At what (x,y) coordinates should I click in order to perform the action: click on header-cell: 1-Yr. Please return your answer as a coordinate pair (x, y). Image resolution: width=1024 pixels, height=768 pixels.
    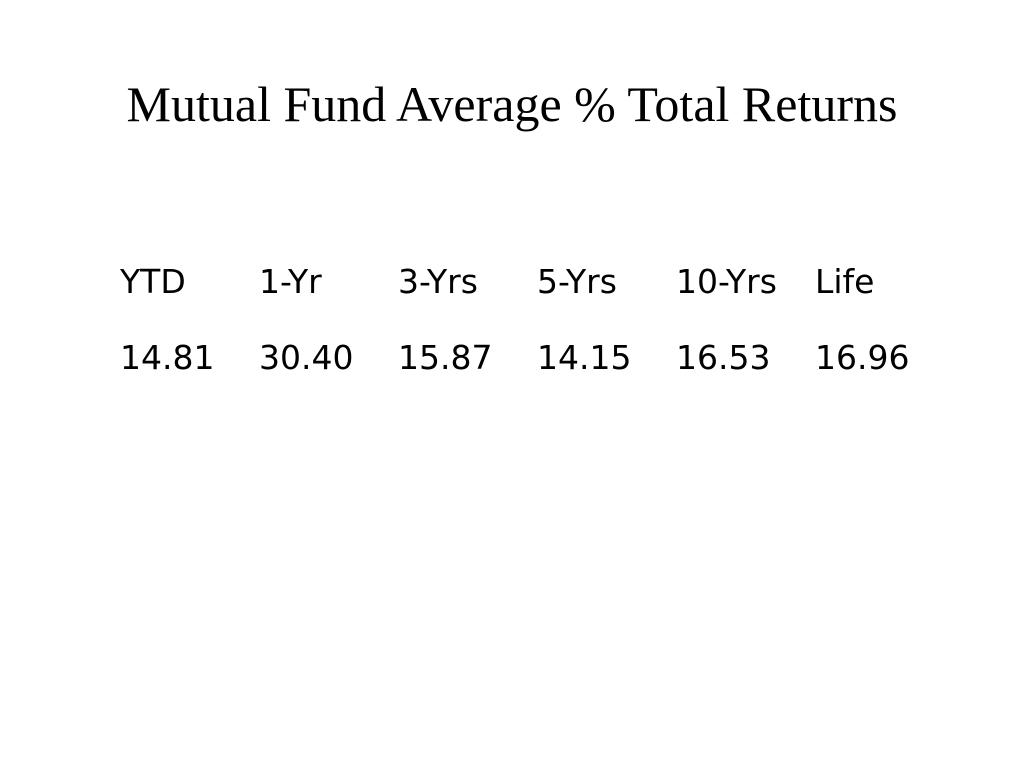
    Looking at the image, I should click on (290, 281).